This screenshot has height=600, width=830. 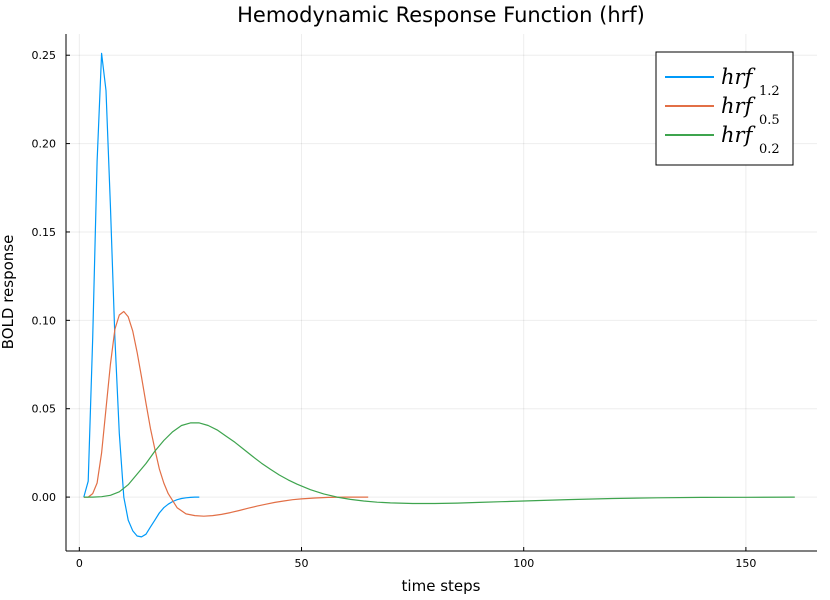 I want to click on y-axis-label: BOLD response, so click(x=8, y=292).